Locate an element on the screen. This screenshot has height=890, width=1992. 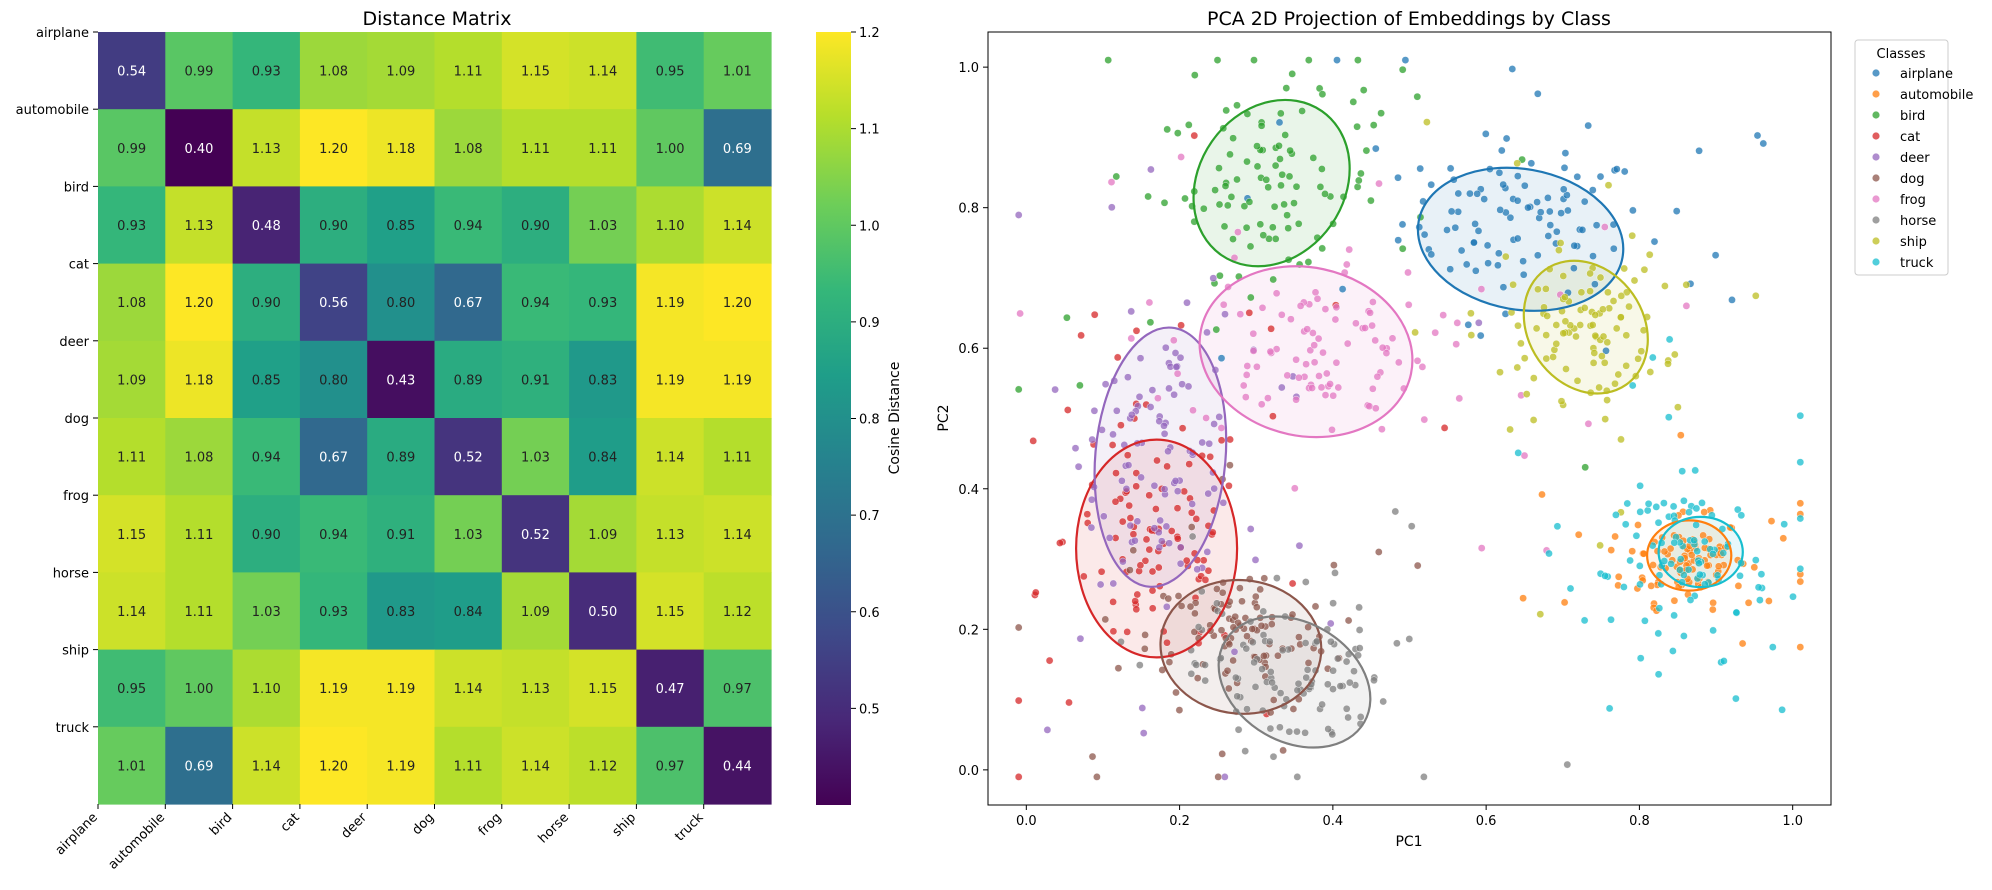
heatmap-cell-label: 0.56 is located at coordinates (333, 303).